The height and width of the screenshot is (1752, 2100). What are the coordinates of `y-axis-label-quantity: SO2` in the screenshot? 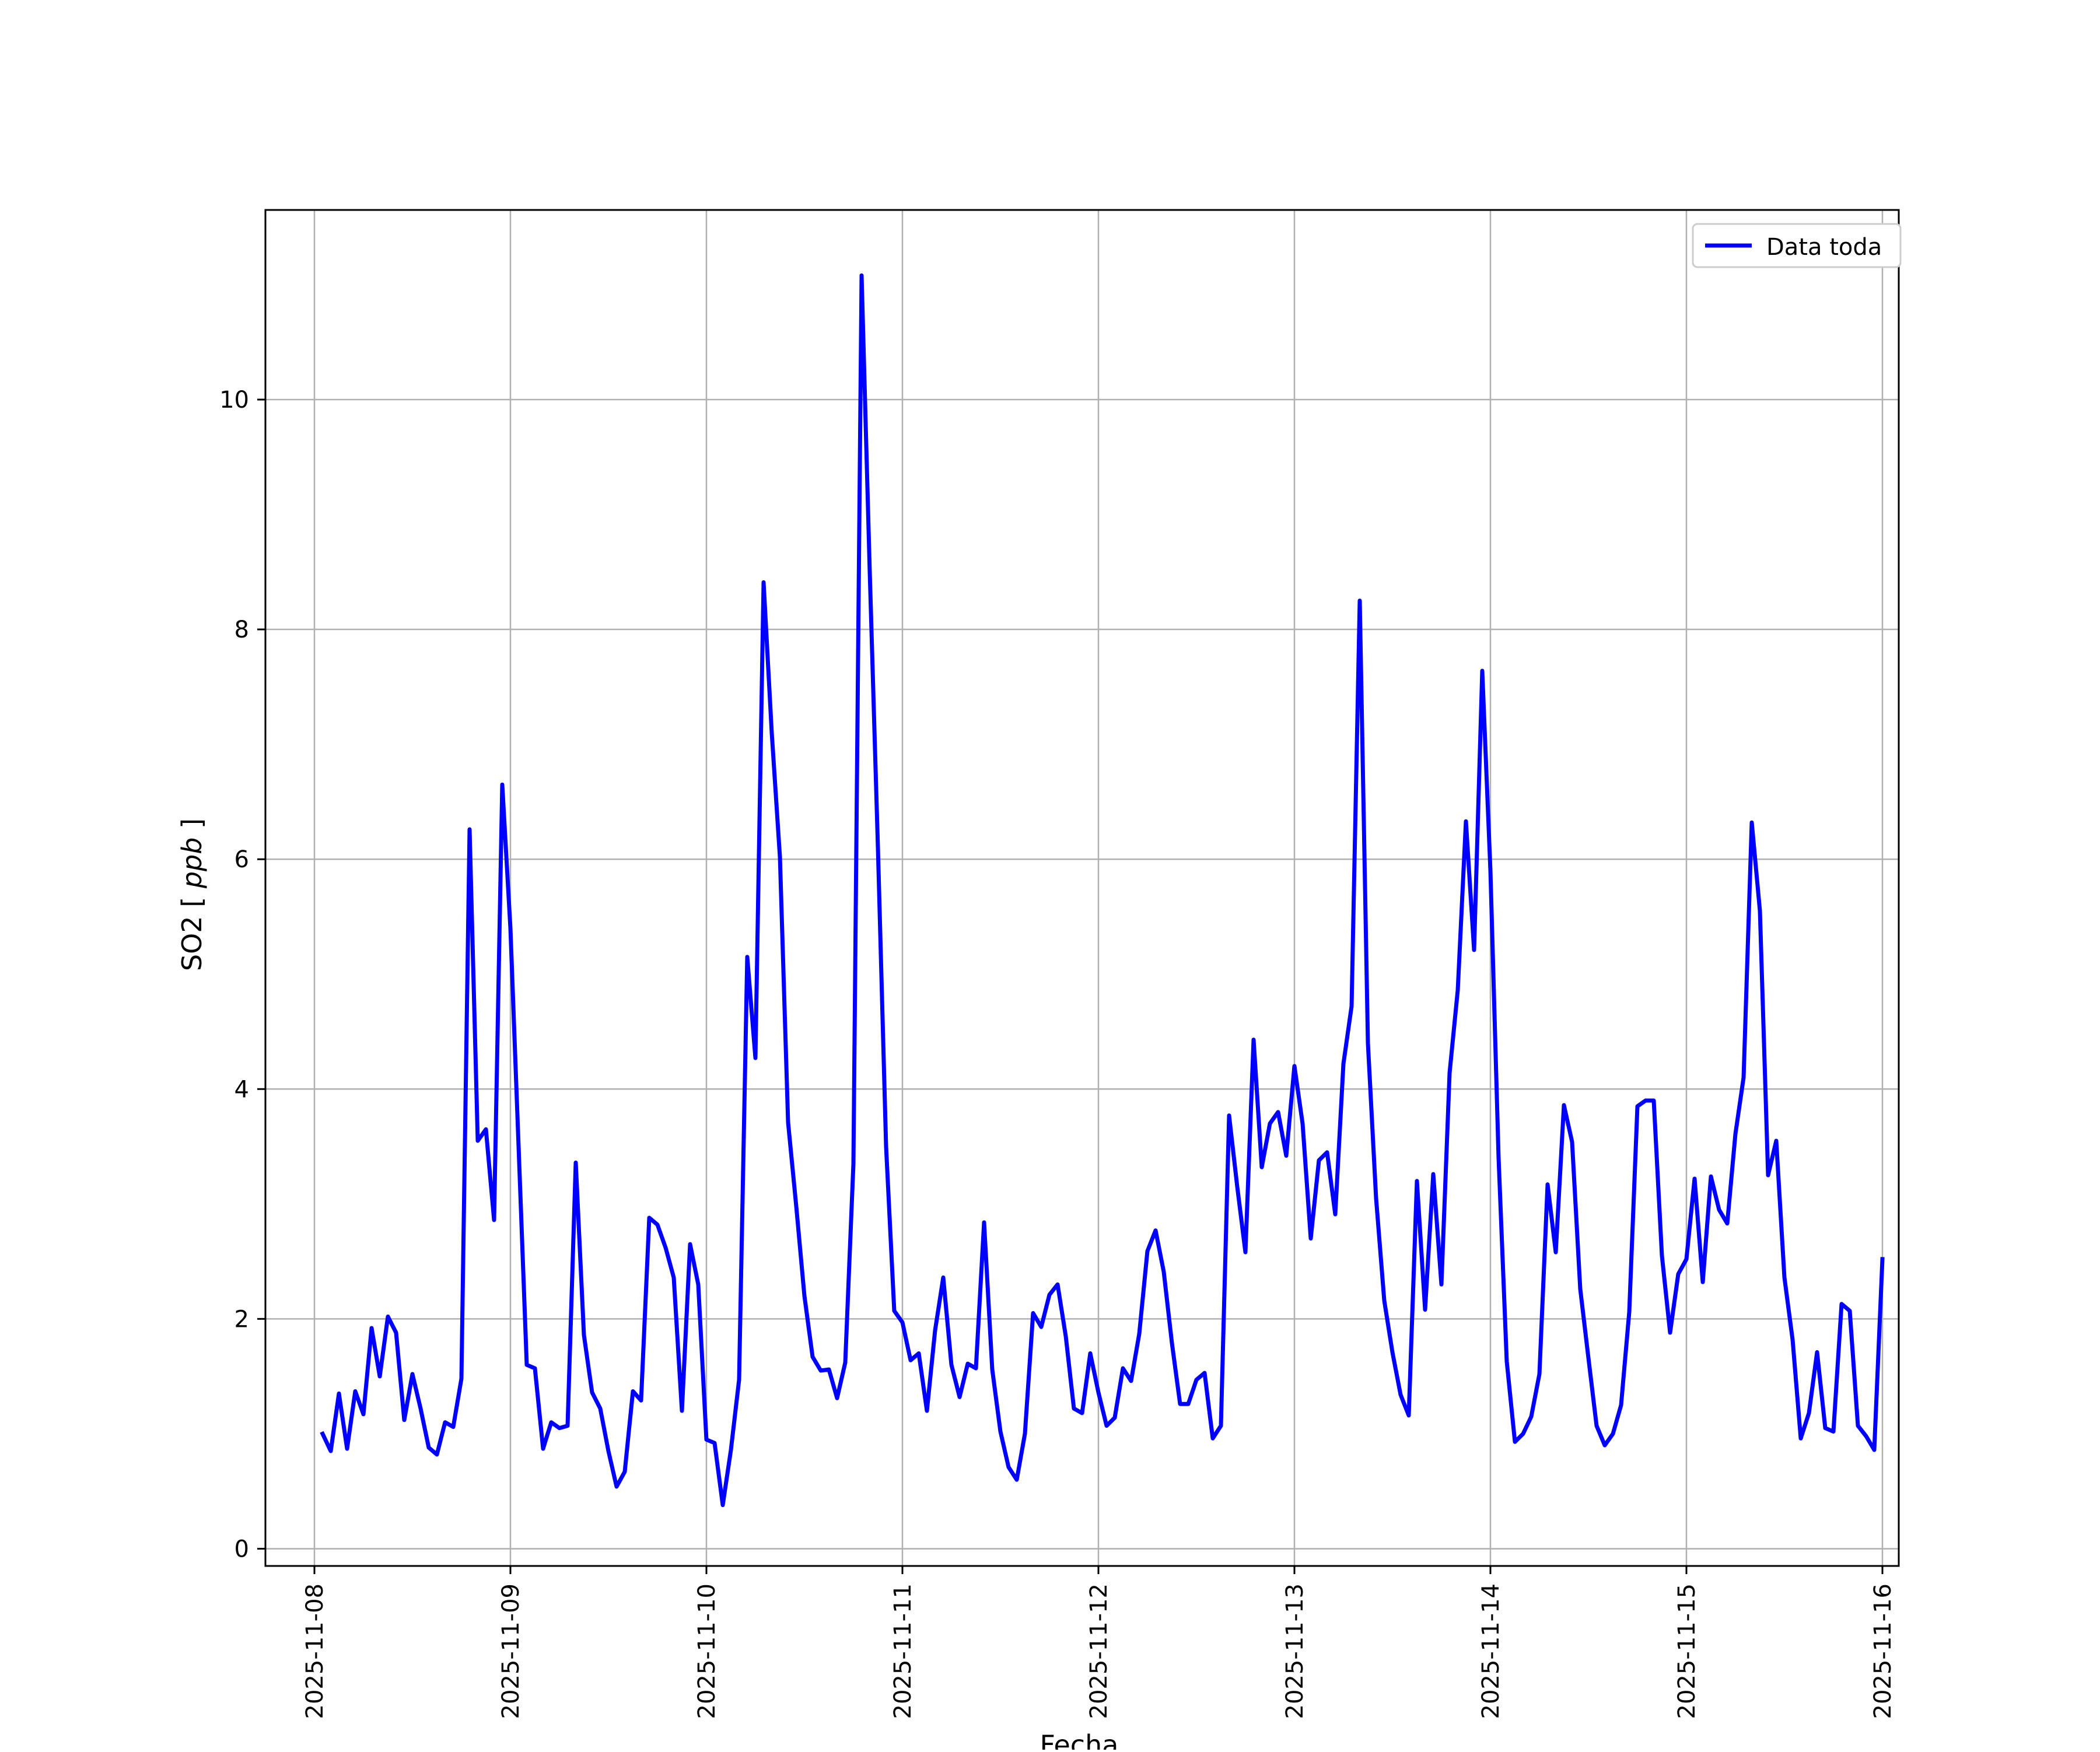 It's located at (192, 943).